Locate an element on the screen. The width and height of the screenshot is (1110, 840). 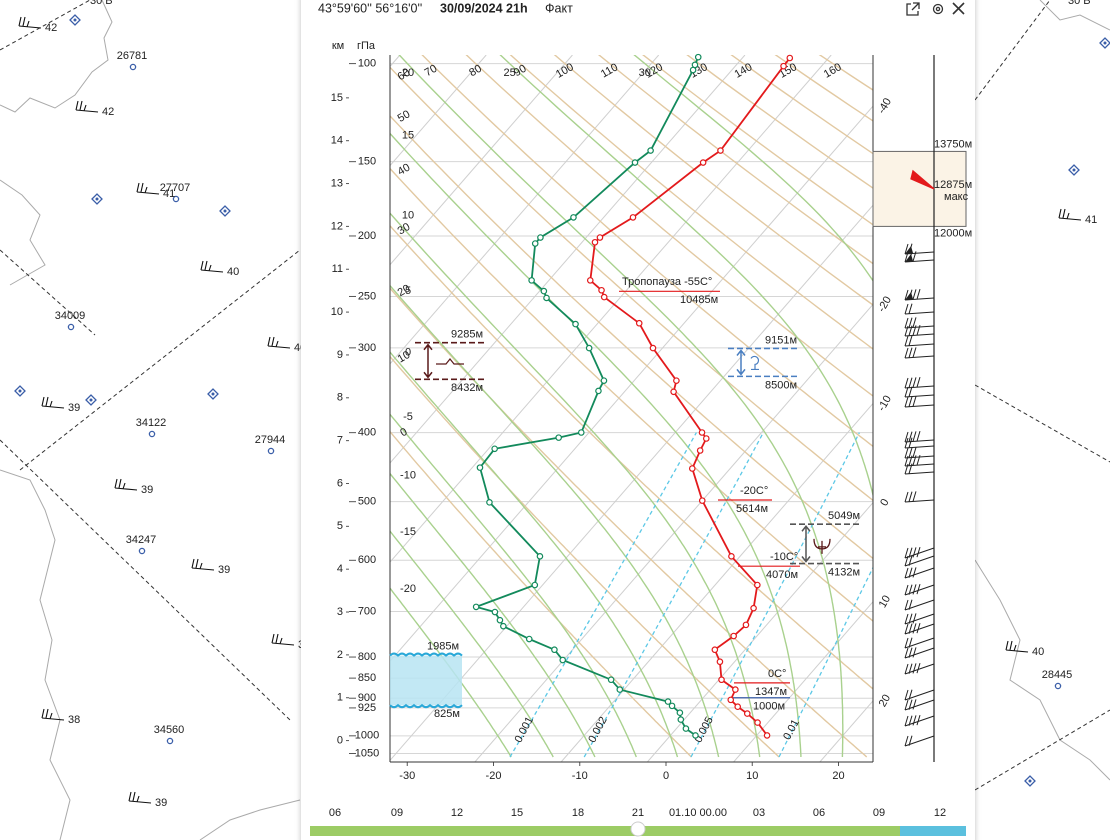
coords: 43°59'60'' 56°16'0'' is located at coordinates (370, 8).